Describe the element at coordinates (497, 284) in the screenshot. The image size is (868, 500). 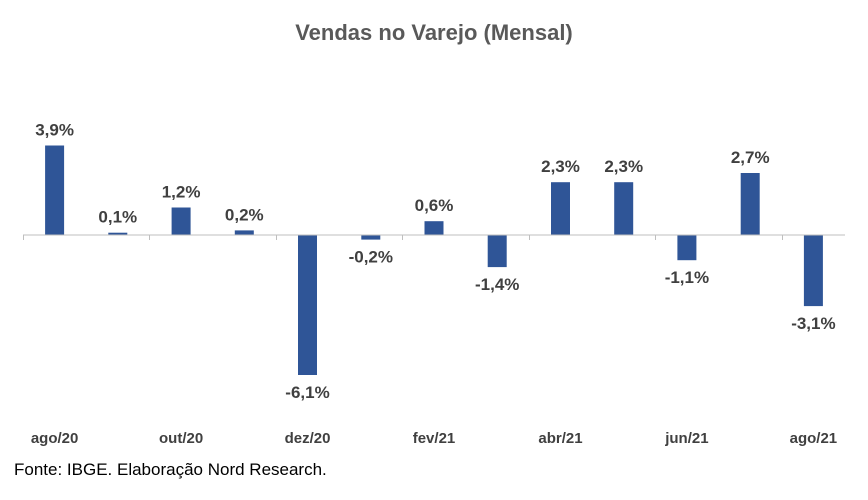
I see `data-label-mar-21: -1,4%` at that location.